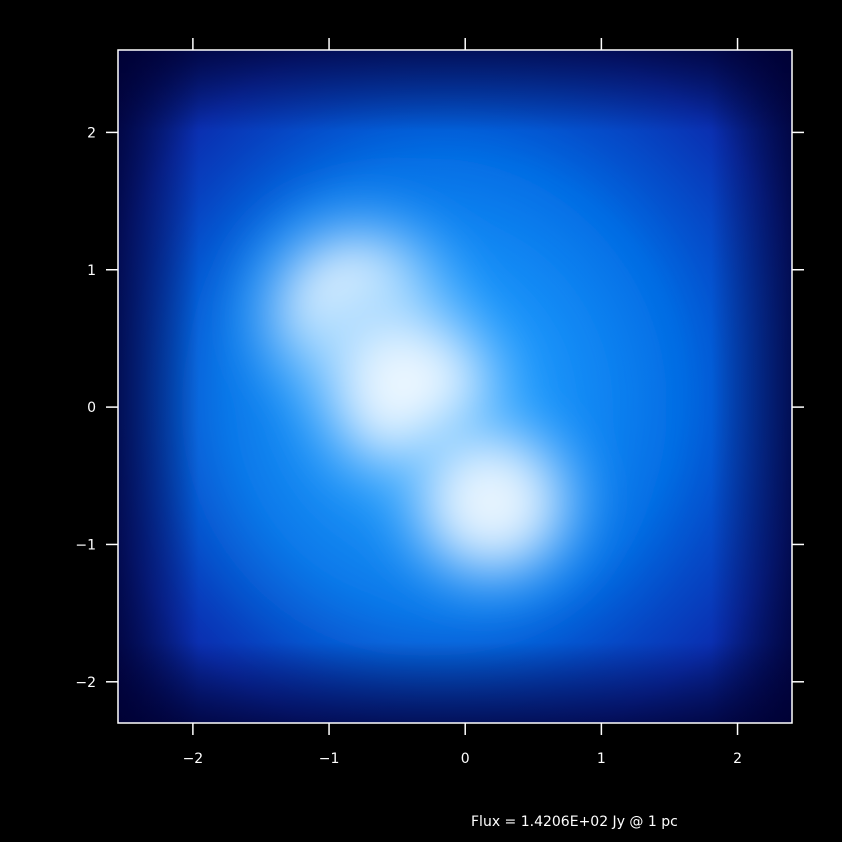 The width and height of the screenshot is (842, 842). Describe the element at coordinates (91, 271) in the screenshot. I see `y-tick-label-3: 1` at that location.